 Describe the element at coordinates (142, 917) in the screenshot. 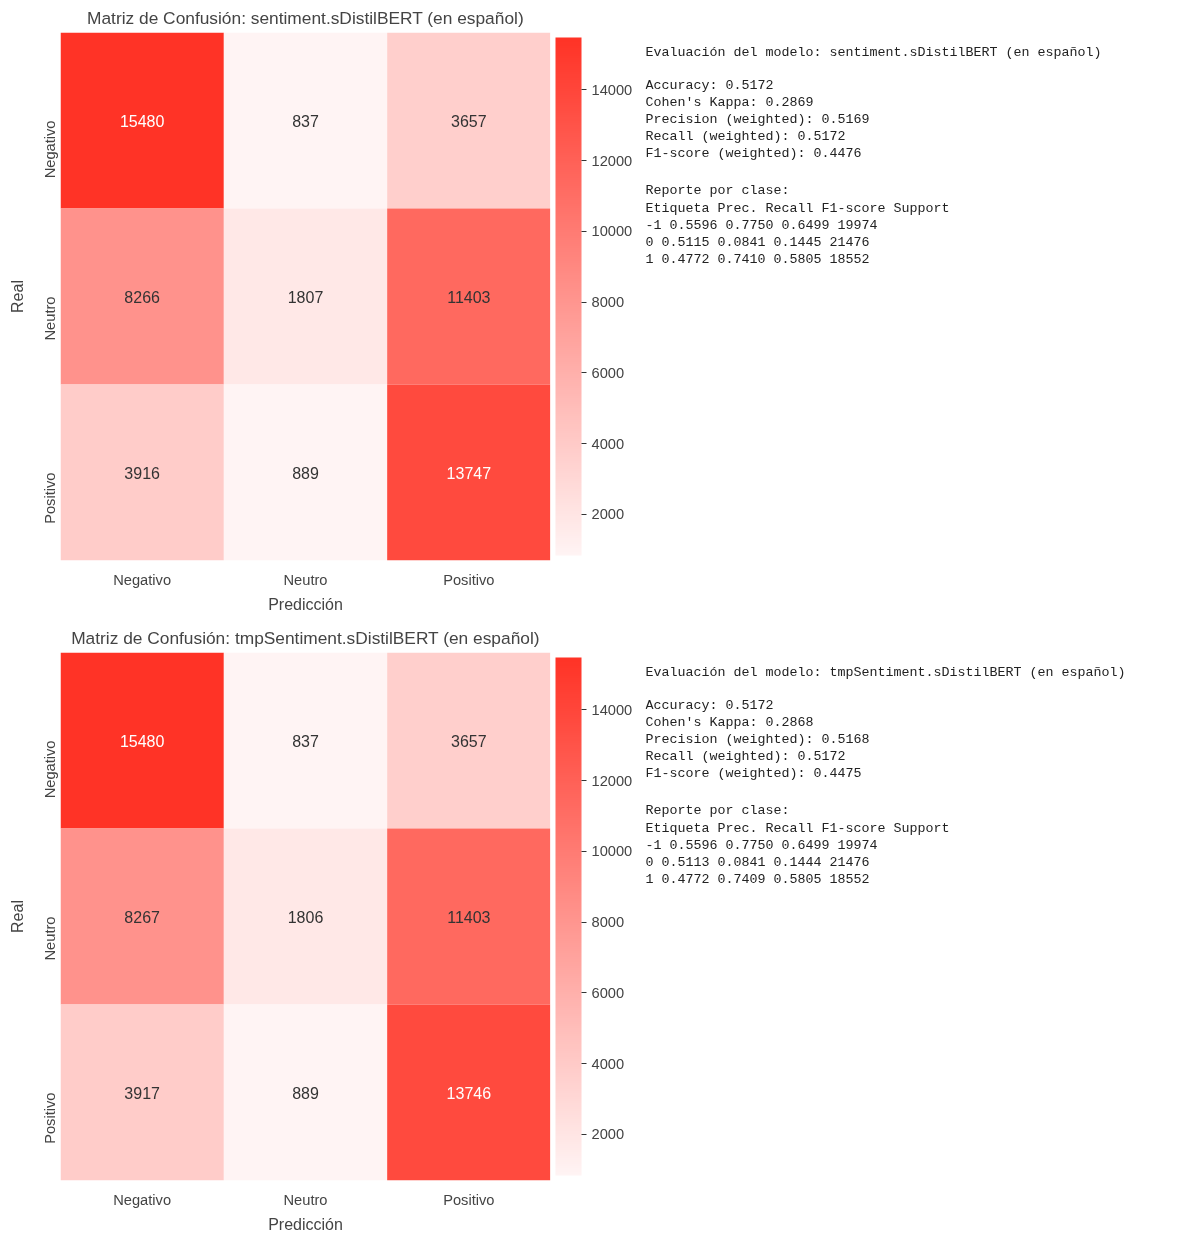

I see `data-label: 8267` at that location.